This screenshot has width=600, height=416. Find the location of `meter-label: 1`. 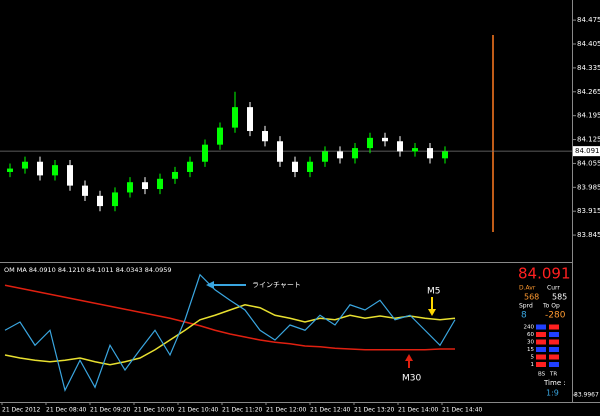

meter-label: 1 is located at coordinates (533, 365).